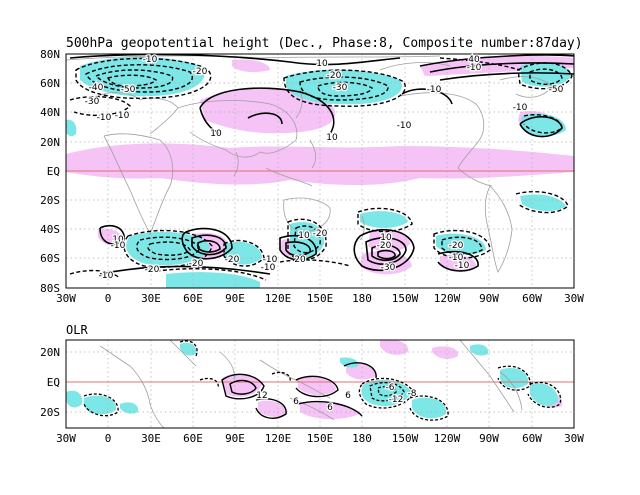 This screenshot has height=495, width=640. What do you see at coordinates (50, 142) in the screenshot?
I see `top-y-tick-label: 20N` at bounding box center [50, 142].